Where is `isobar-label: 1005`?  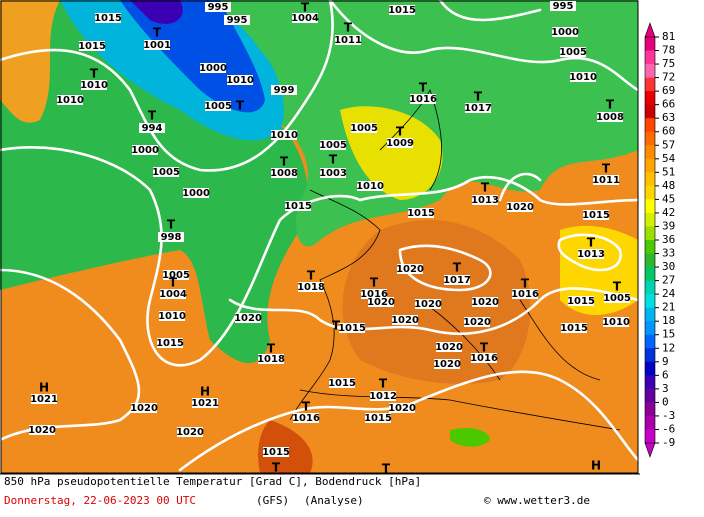
isobar-label: 1005 is located at coordinates (166, 172).